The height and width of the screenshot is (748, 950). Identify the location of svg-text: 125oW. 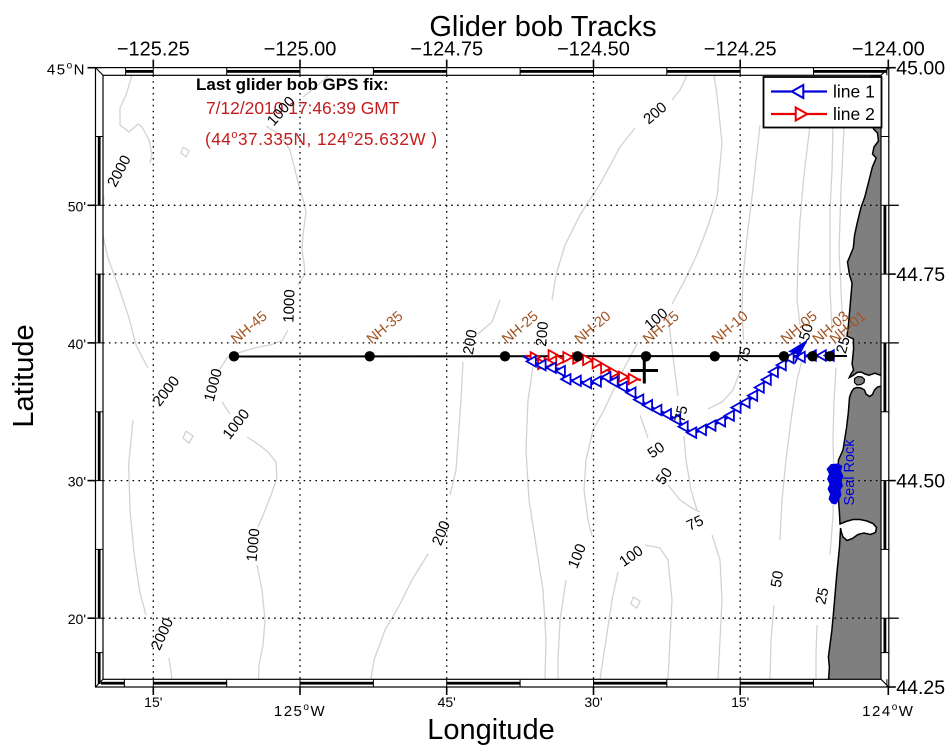
(300, 711).